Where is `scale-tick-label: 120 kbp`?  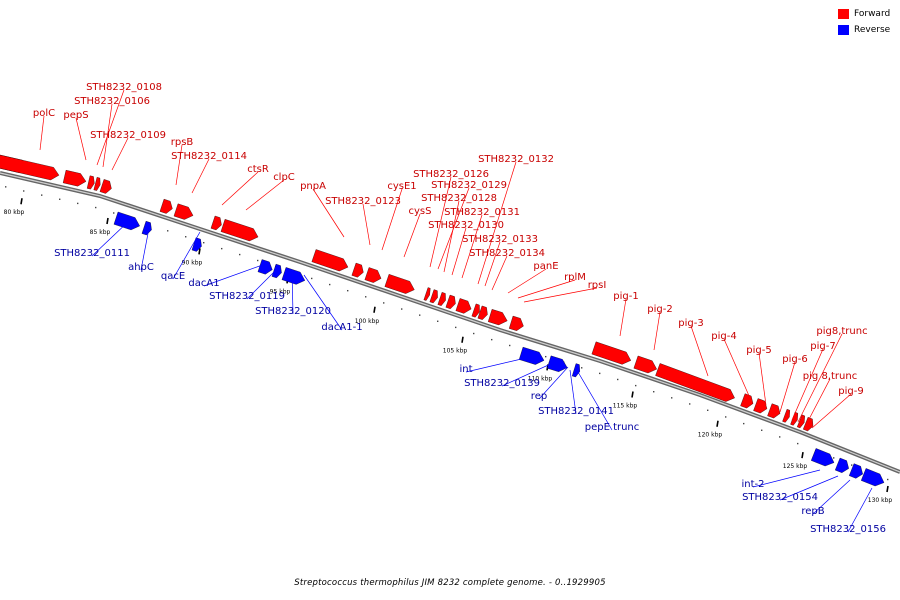
scale-tick-label: 120 kbp is located at coordinates (710, 435).